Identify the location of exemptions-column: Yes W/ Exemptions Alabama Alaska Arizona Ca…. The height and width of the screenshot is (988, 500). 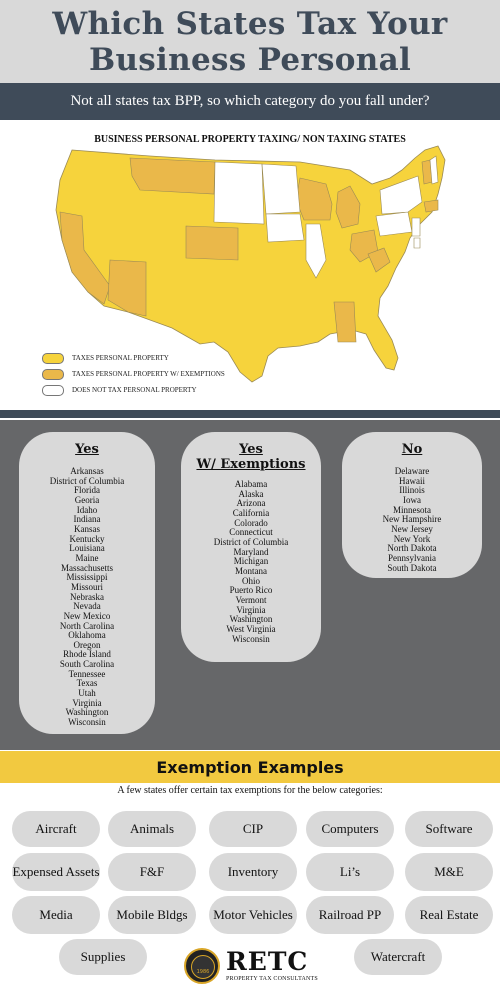
(251, 547).